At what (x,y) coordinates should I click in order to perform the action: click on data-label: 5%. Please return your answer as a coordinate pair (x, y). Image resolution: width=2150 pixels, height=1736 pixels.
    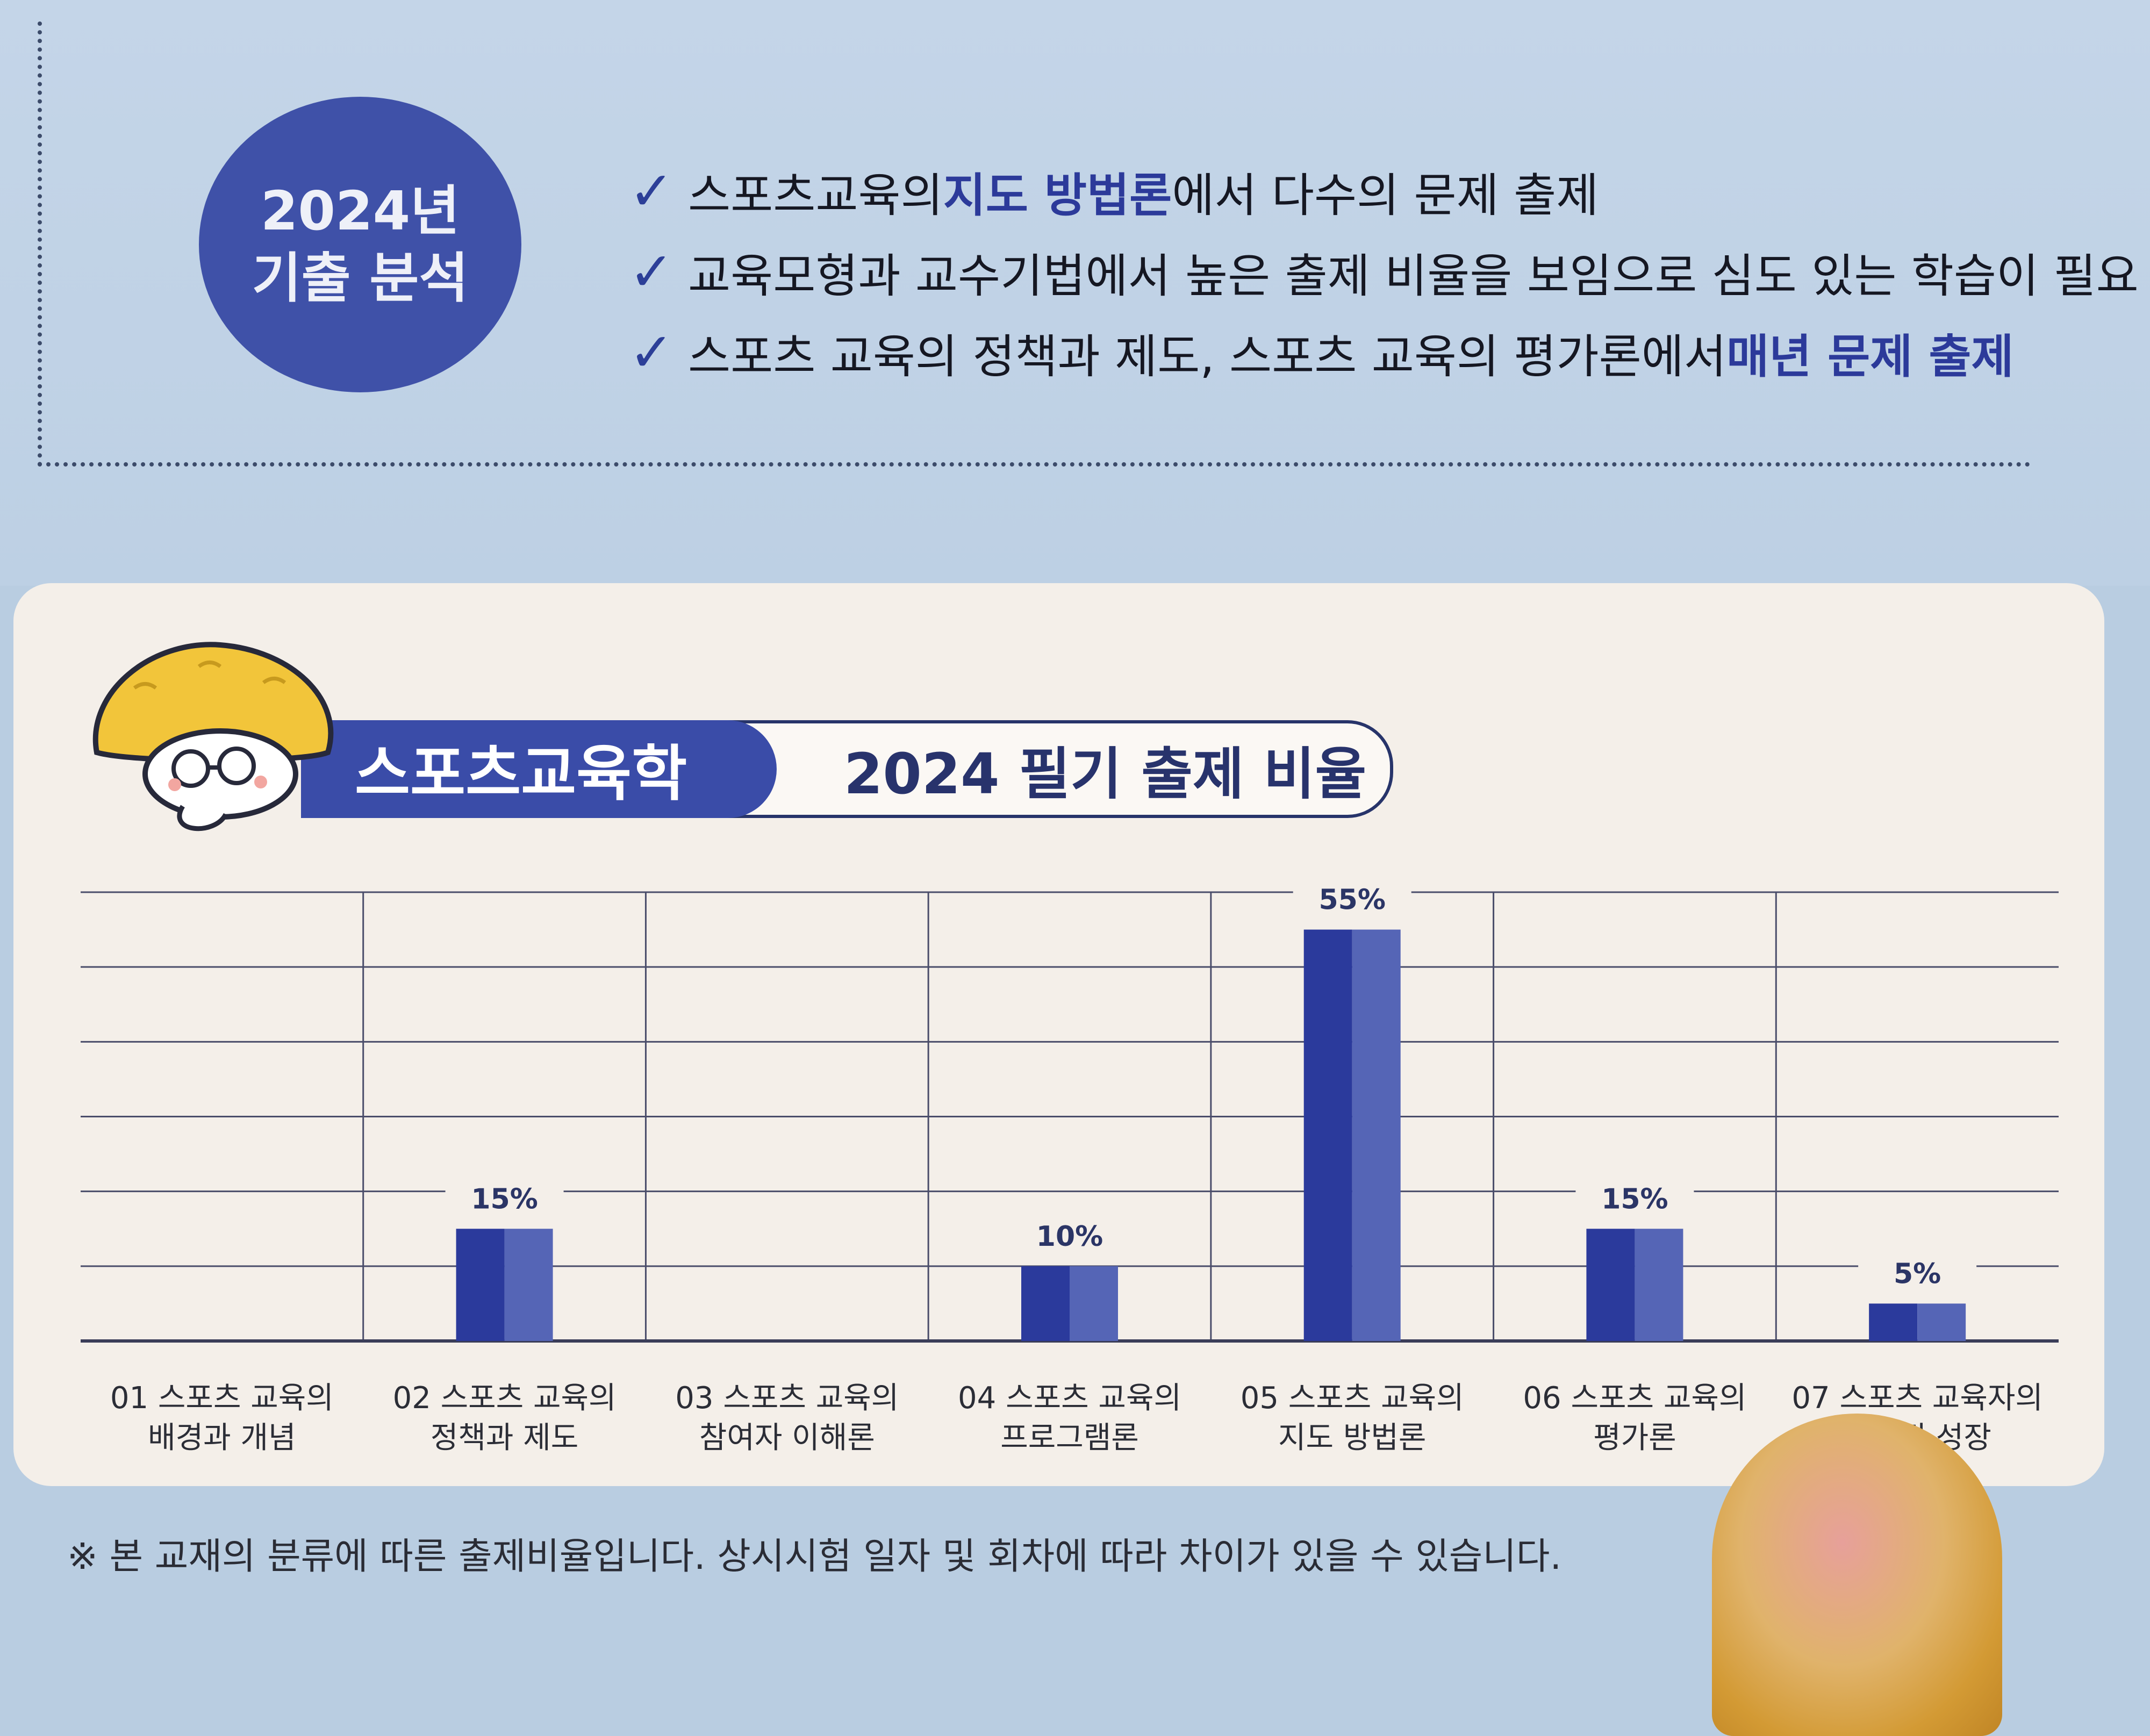
    Looking at the image, I should click on (1917, 1274).